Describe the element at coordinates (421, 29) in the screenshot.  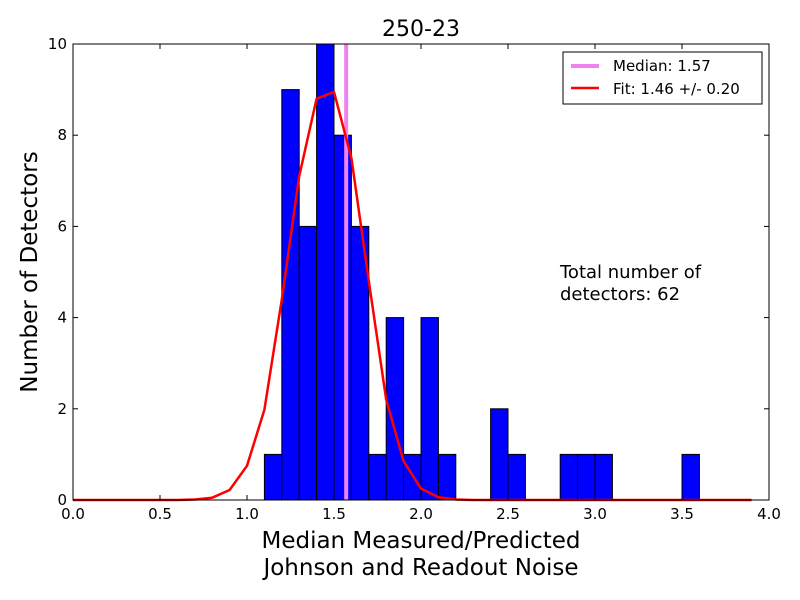
I see `chart-title: 250-23` at that location.